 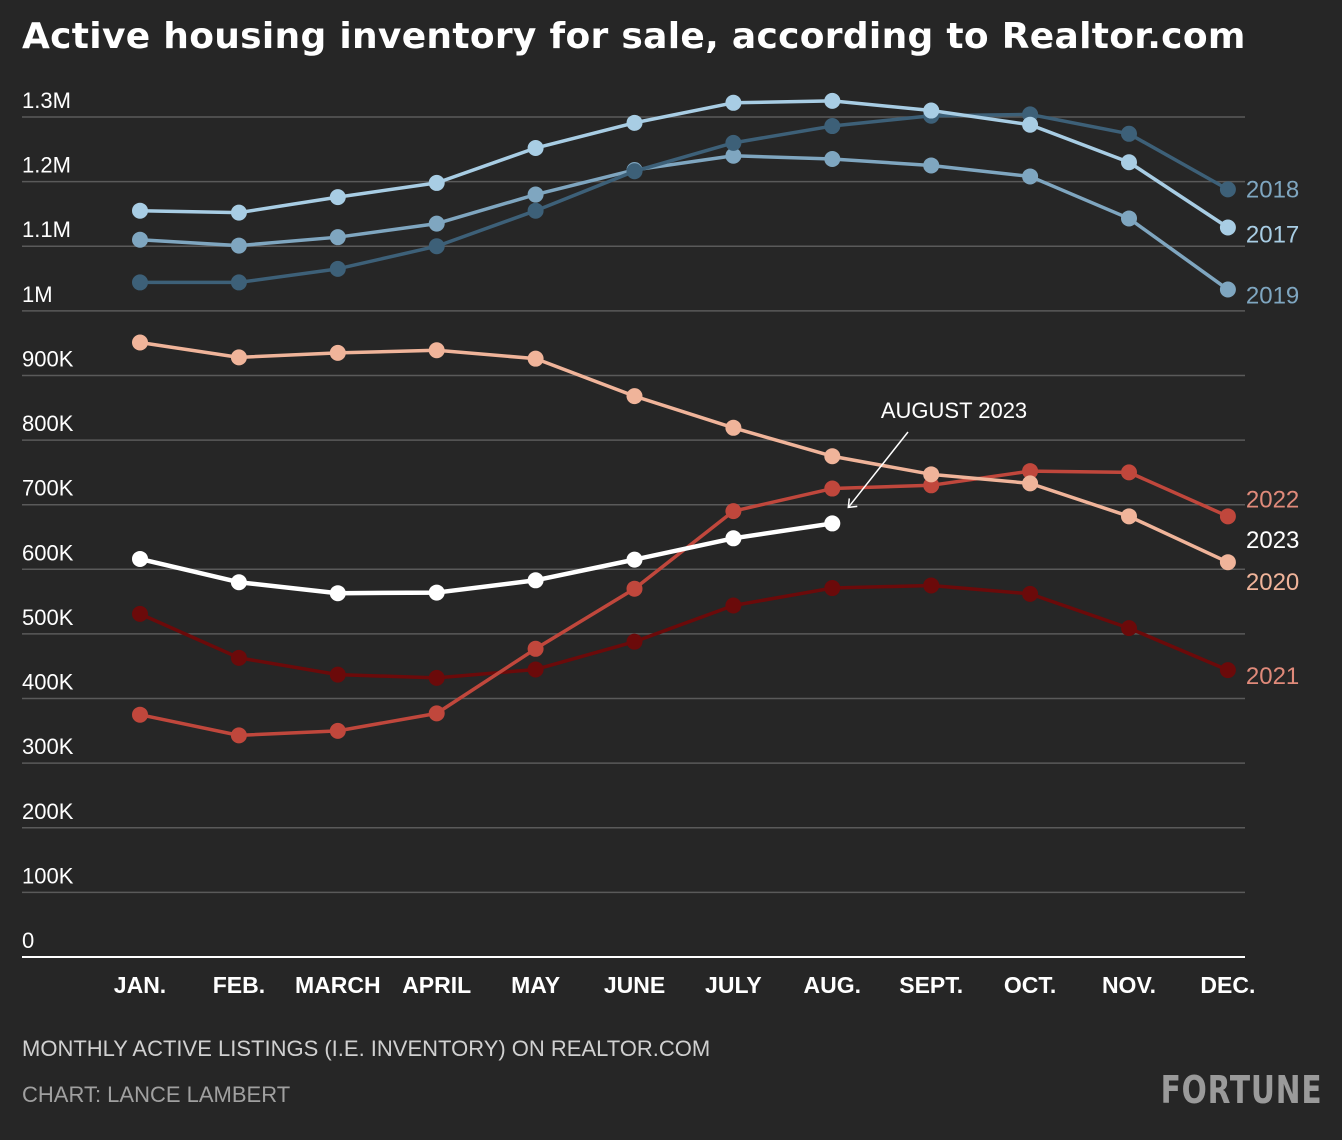 What do you see at coordinates (48, 552) in the screenshot?
I see `y-tick-label: 600K` at bounding box center [48, 552].